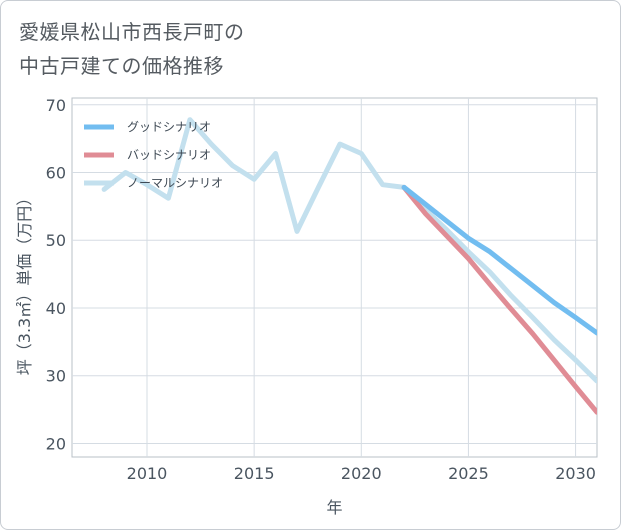 Image resolution: width=621 pixels, height=530 pixels. What do you see at coordinates (147, 473) in the screenshot?
I see `x-tick-label: 2010` at bounding box center [147, 473].